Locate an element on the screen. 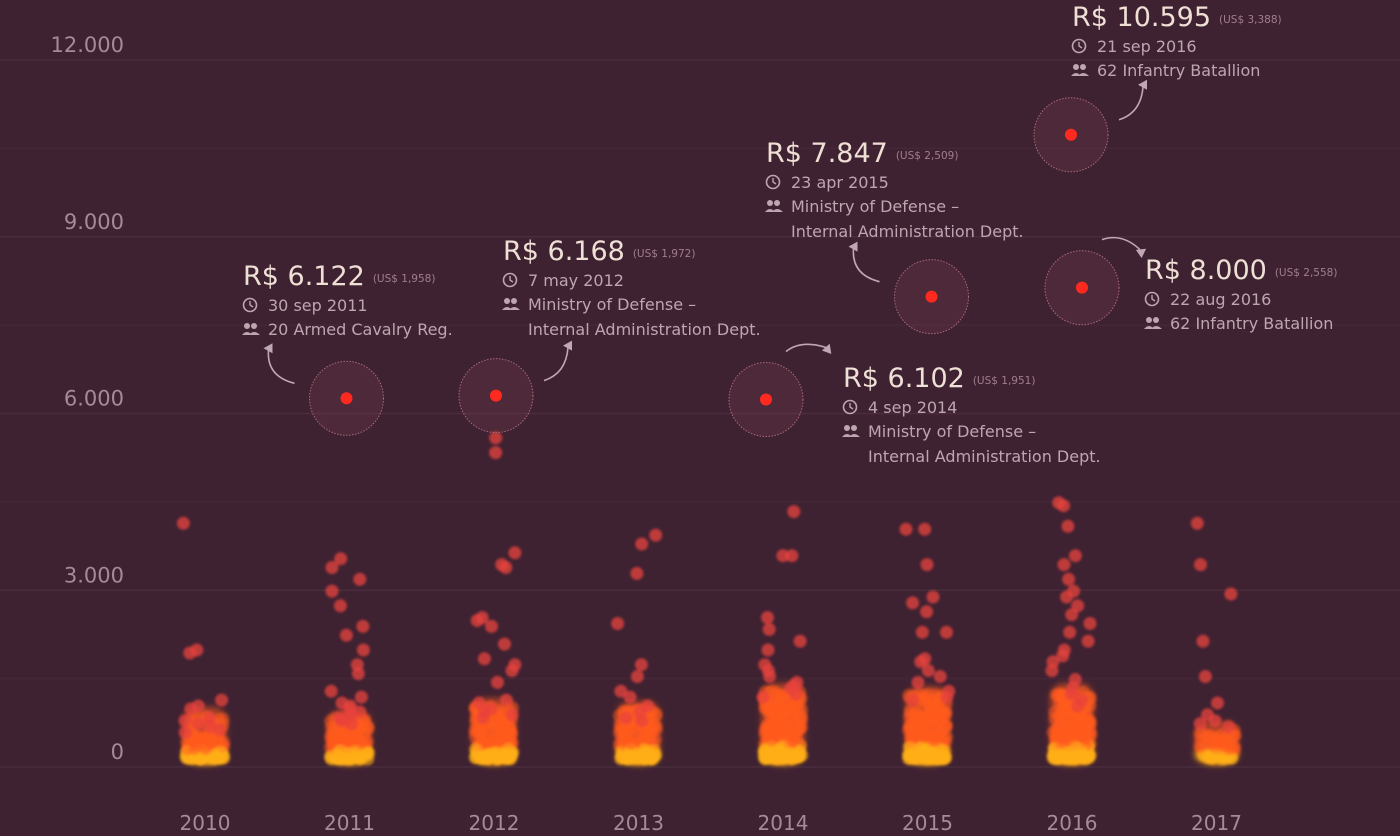  annotation-amount: R$ 6.122 is located at coordinates (304, 276).